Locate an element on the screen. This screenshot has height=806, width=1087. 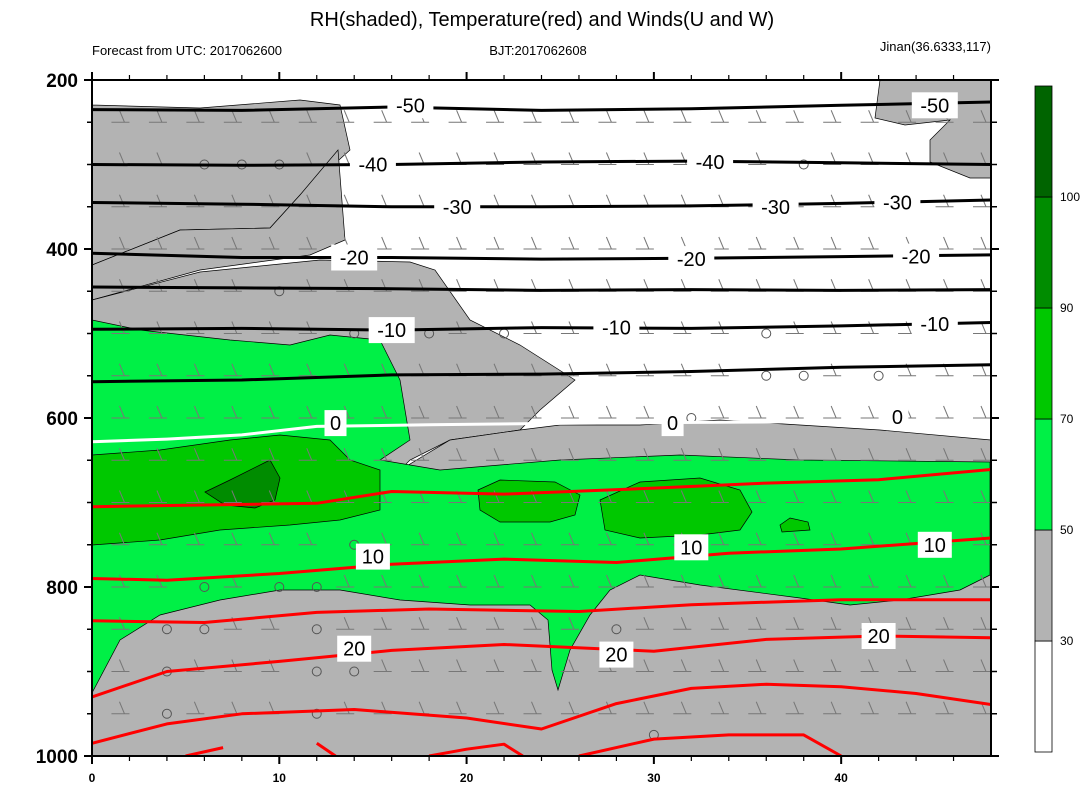
x-tick-label: 20 is located at coordinates (467, 778).